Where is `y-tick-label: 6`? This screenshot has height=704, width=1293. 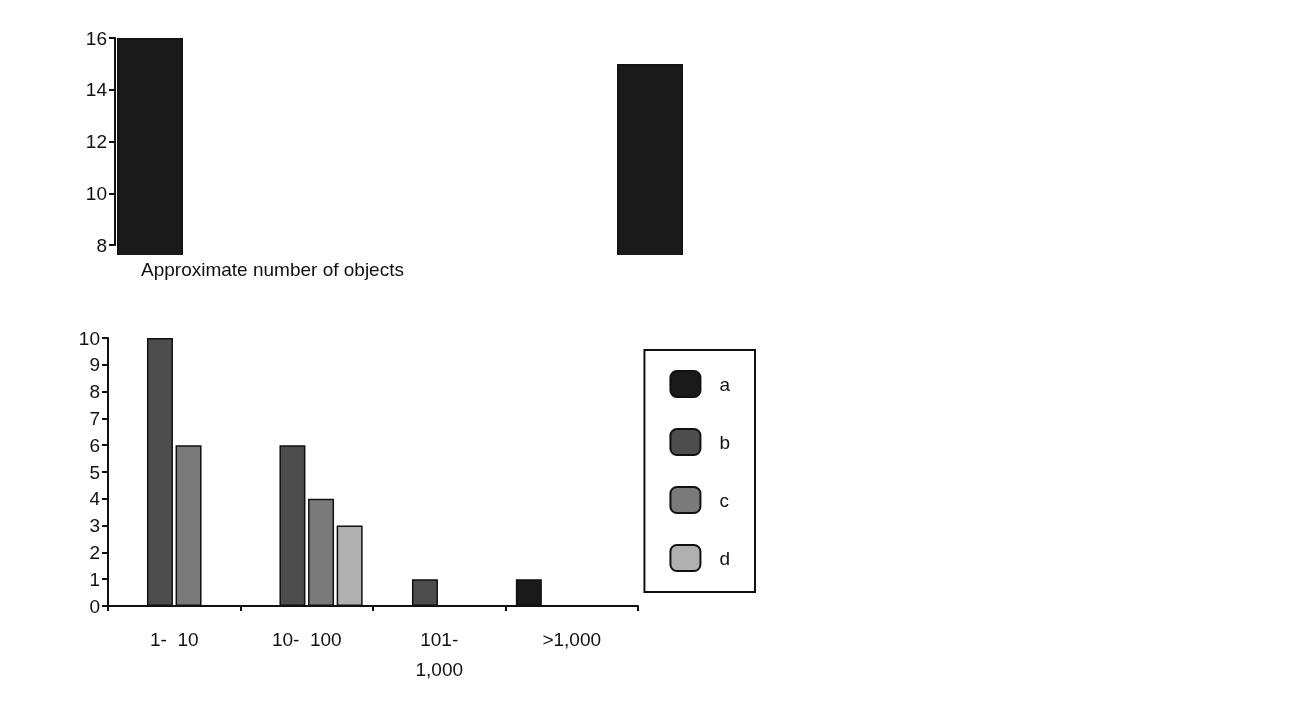
y-tick-label: 6 is located at coordinates (94, 445).